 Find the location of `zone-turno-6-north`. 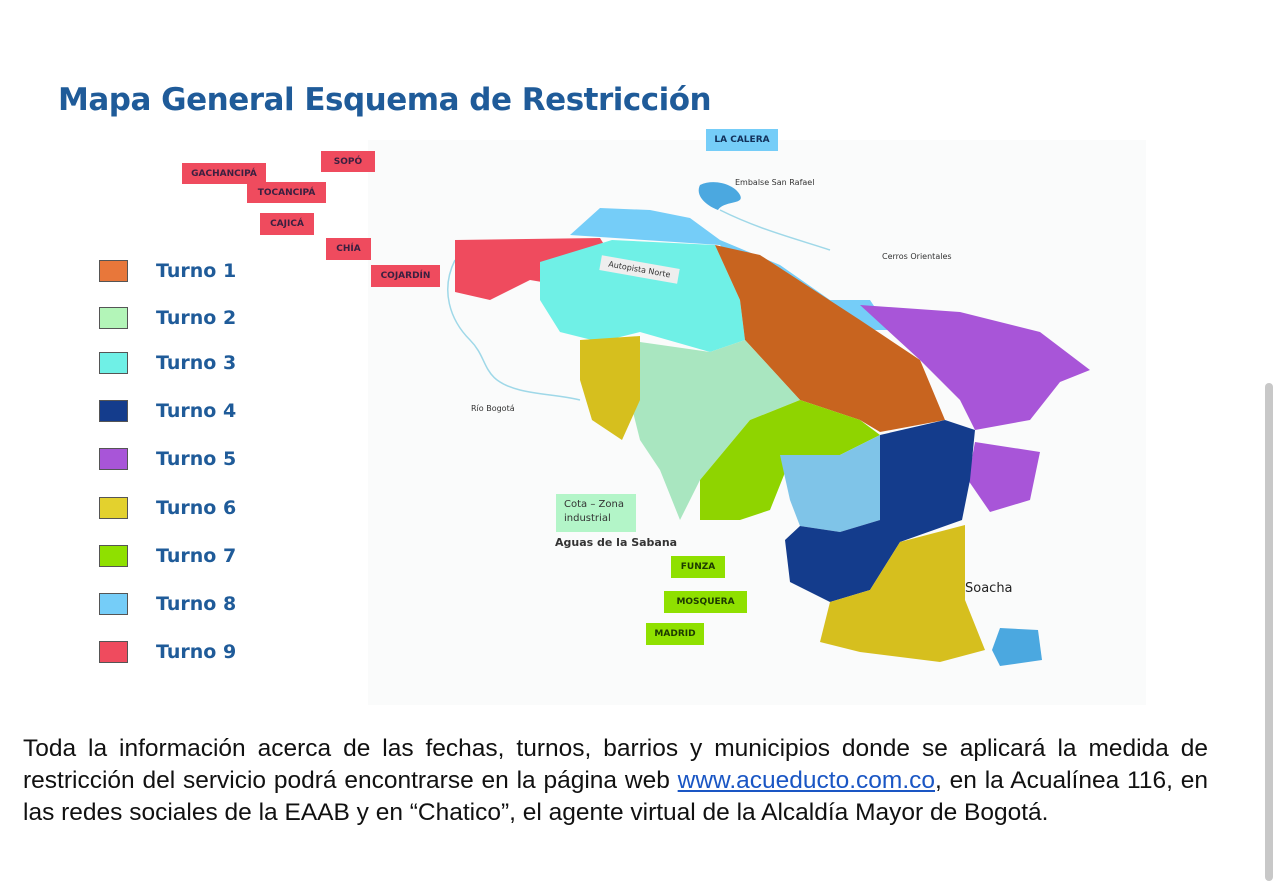

zone-turno-6-north is located at coordinates (610, 388).